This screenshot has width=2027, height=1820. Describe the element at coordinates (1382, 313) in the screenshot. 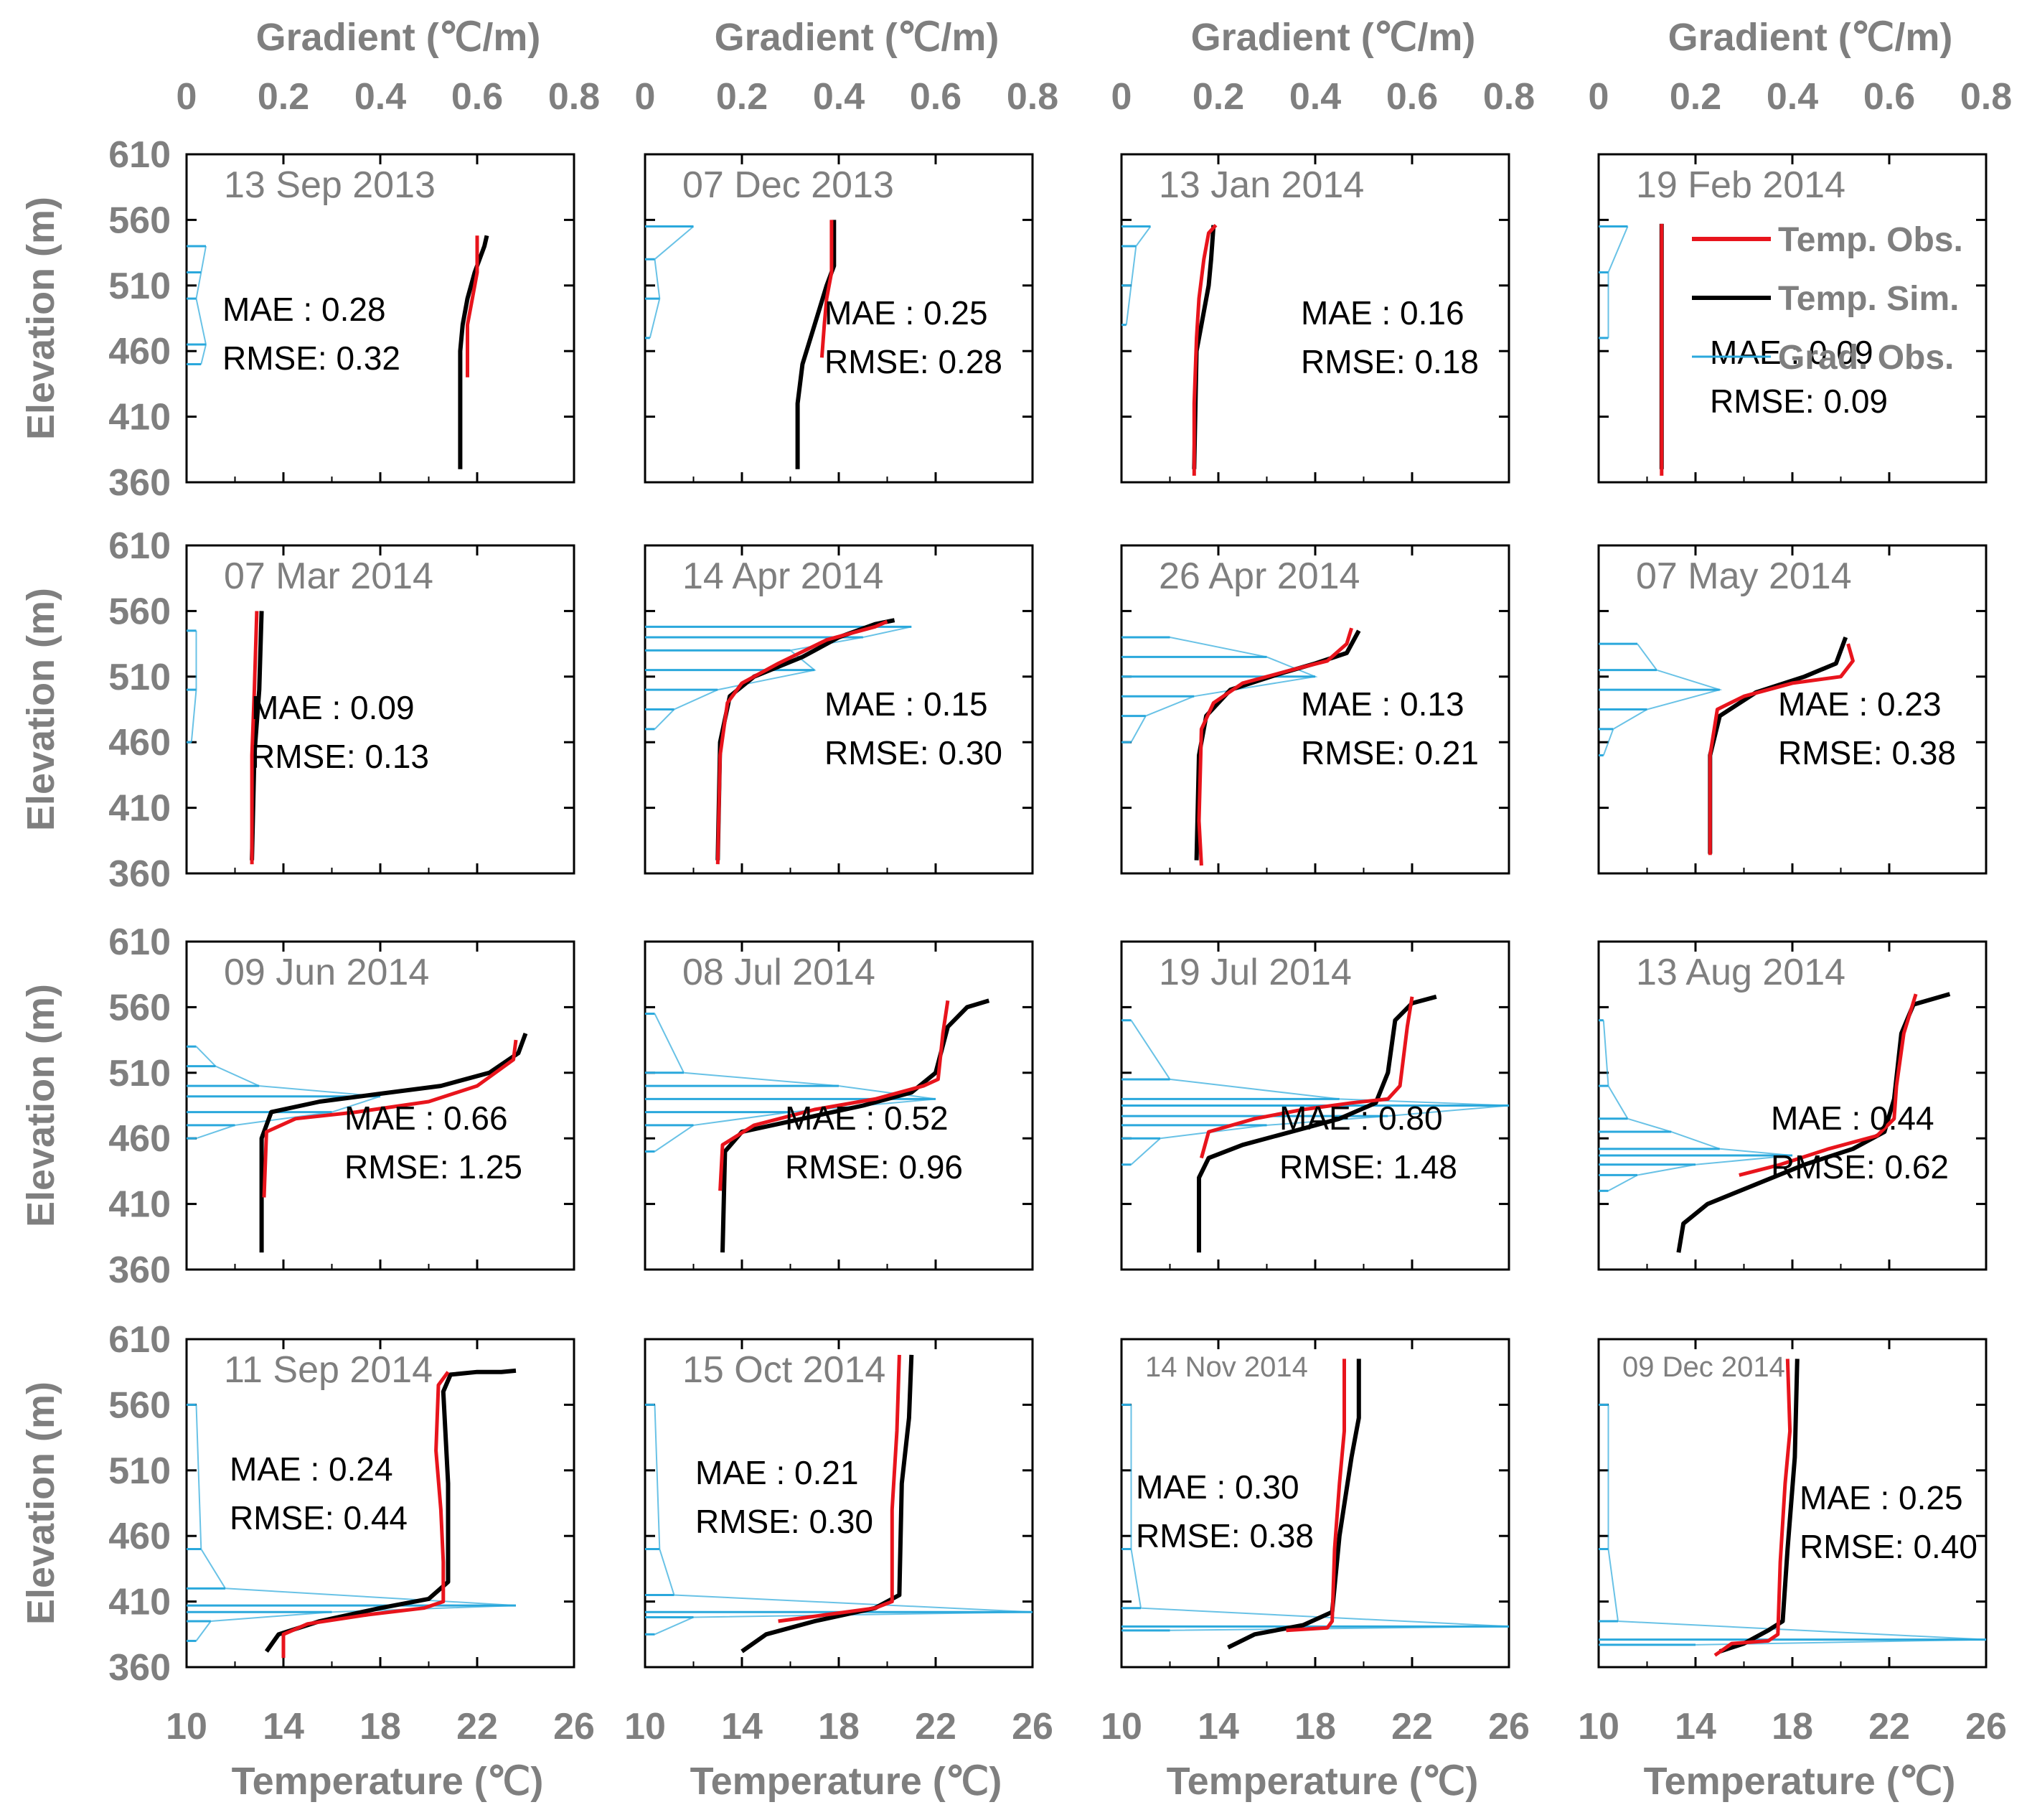

I see `mae-label: MAE : 0.16` at that location.